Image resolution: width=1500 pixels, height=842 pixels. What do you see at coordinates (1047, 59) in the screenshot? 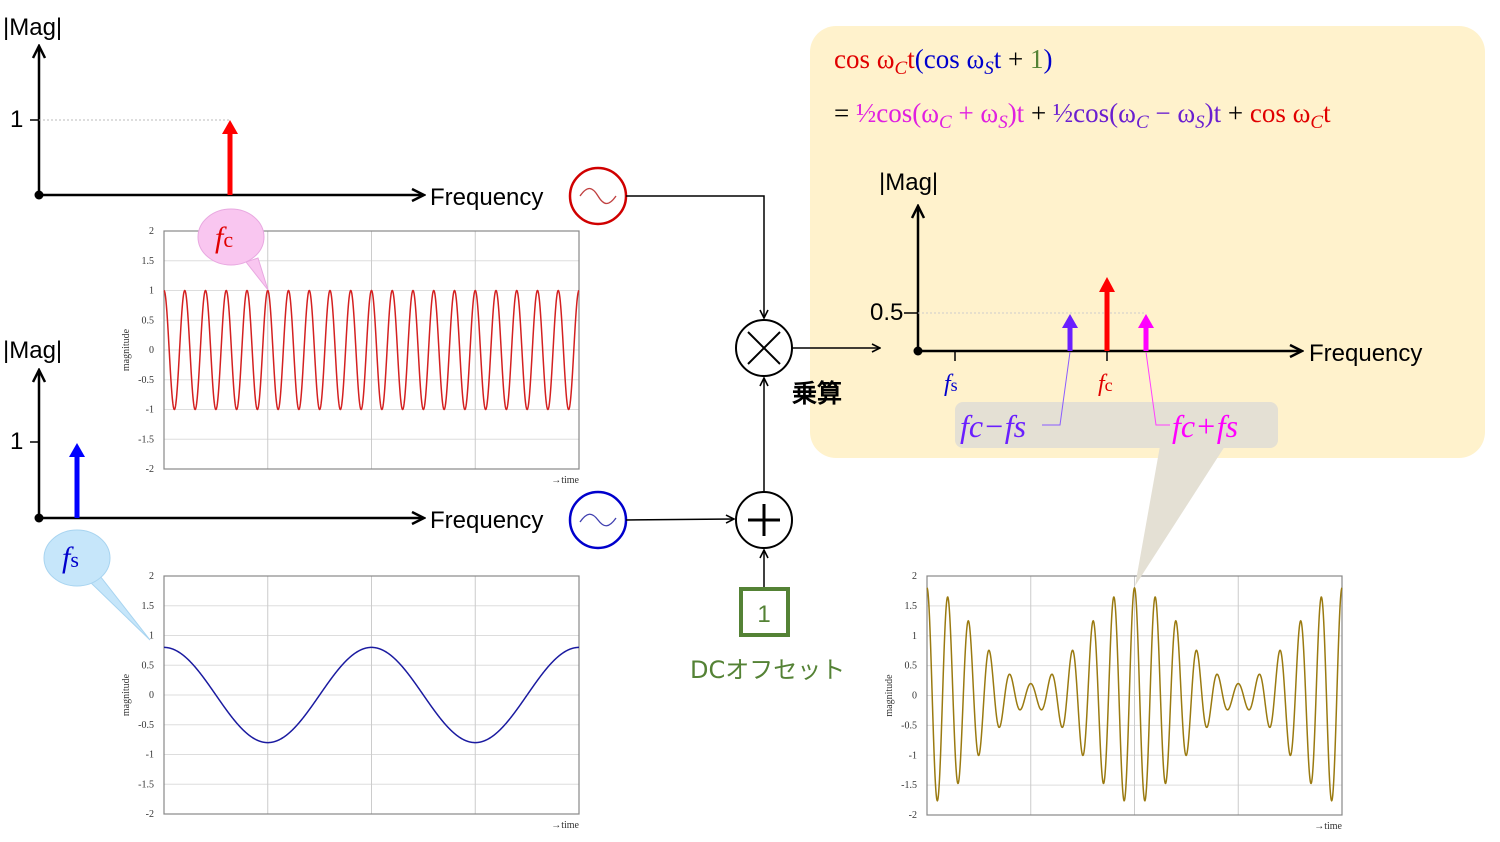
I see `formula-term: )` at bounding box center [1047, 59].